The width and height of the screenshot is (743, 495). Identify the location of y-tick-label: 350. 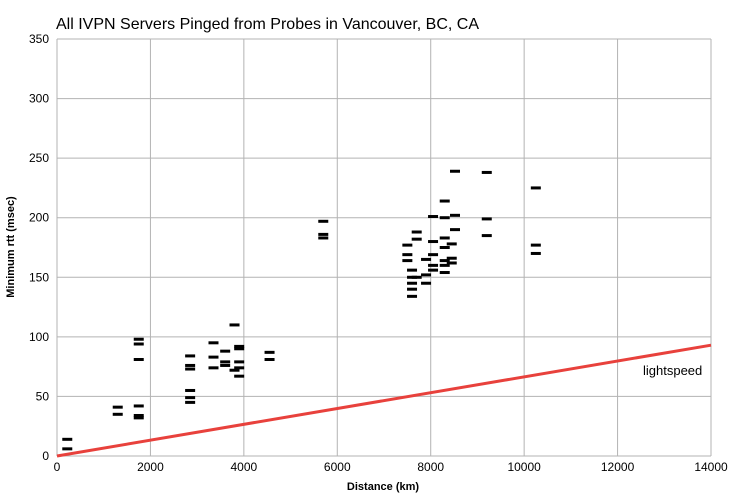
(39, 39).